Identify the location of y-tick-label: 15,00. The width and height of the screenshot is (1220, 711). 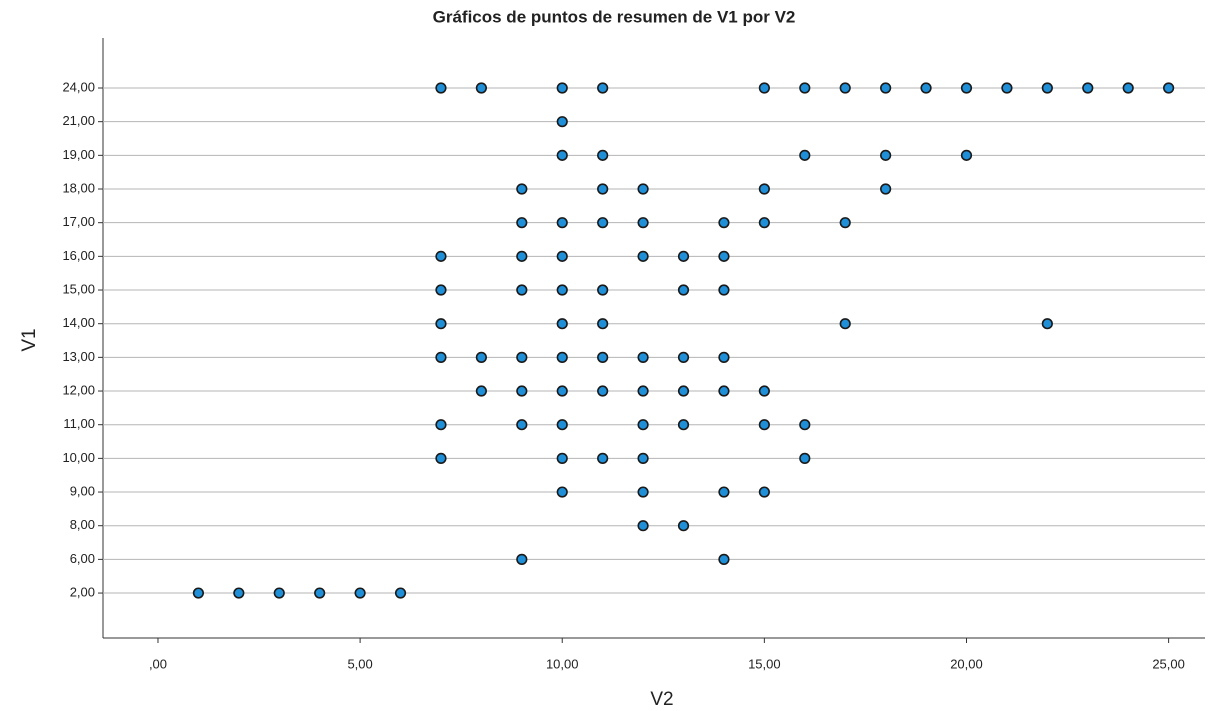
(78, 288).